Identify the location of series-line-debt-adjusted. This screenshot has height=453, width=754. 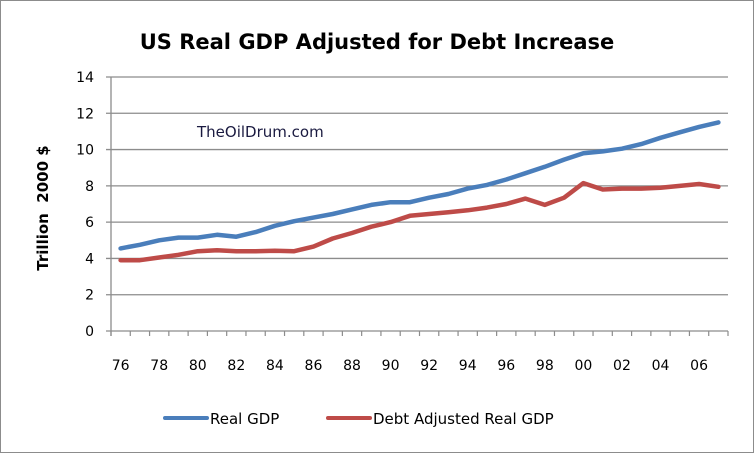
(419, 221).